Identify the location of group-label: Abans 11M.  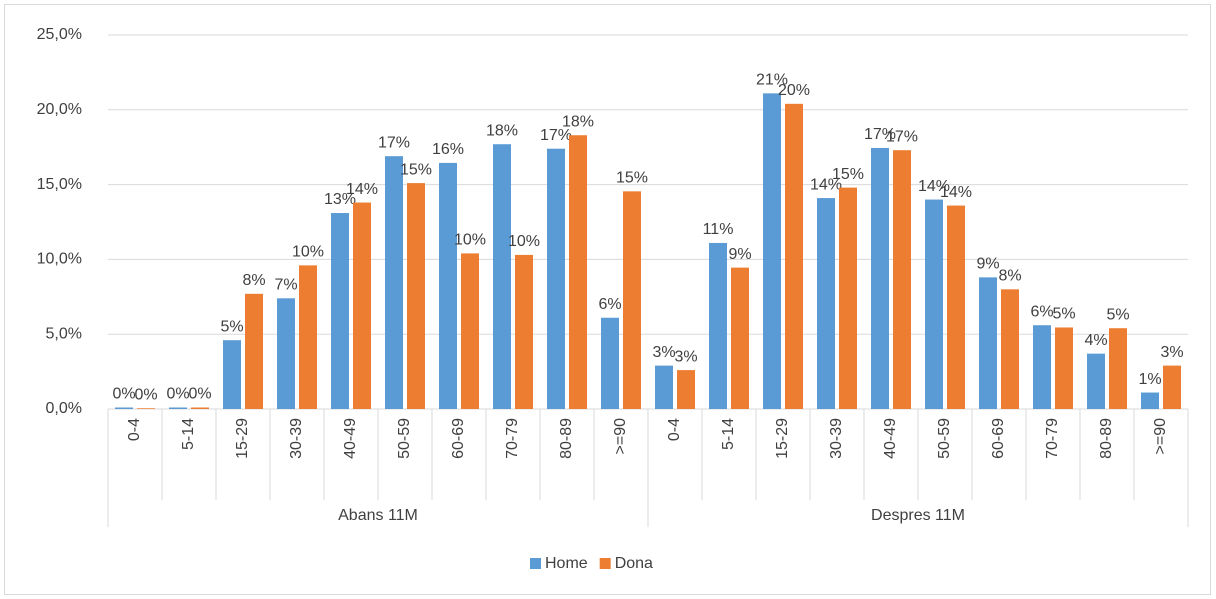
(378, 515).